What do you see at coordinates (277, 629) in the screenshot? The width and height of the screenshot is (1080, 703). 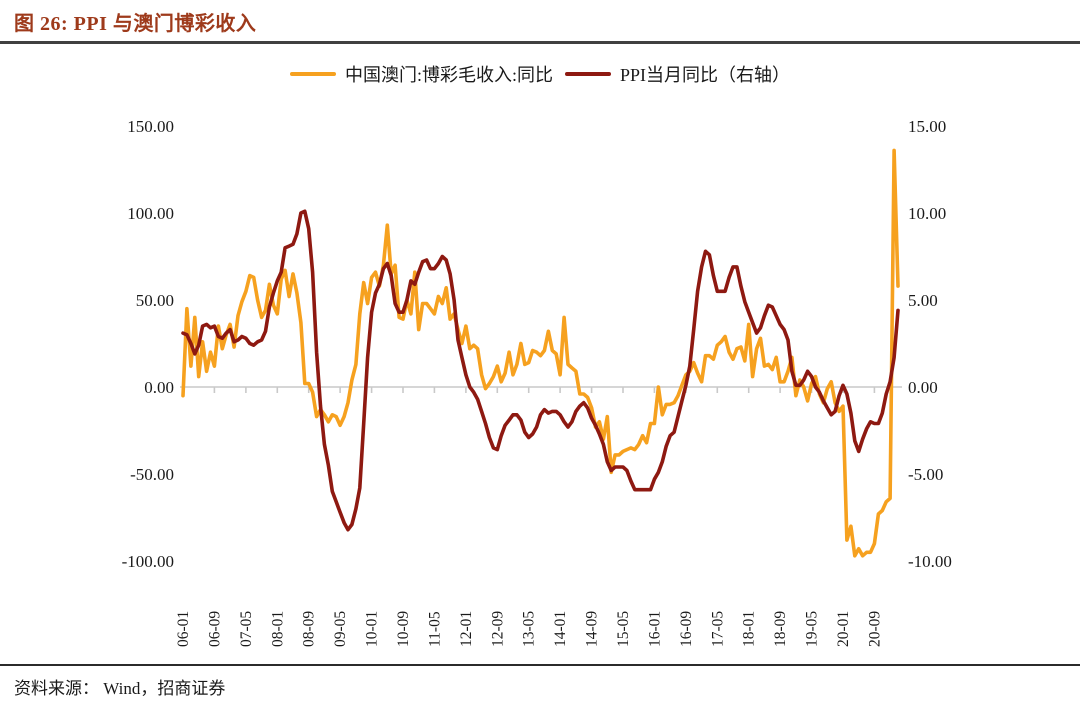 I see `x-axis-tick-label: 08-01` at bounding box center [277, 629].